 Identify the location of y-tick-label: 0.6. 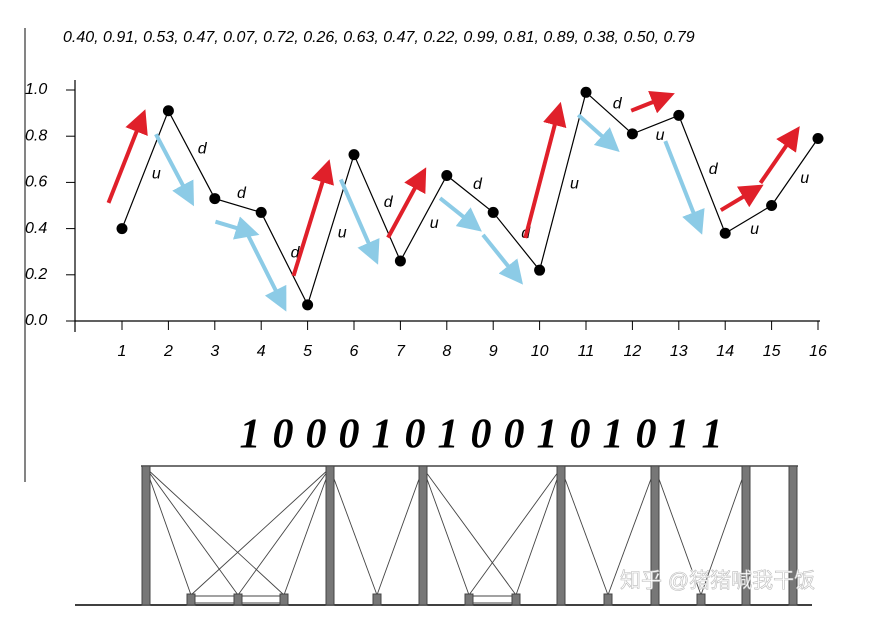
(36, 182).